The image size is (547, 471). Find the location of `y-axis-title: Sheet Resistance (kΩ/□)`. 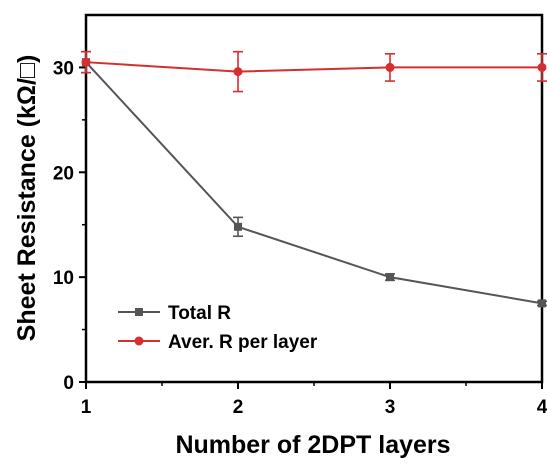

y-axis-title: Sheet Resistance (kΩ/□) is located at coordinates (27, 198).